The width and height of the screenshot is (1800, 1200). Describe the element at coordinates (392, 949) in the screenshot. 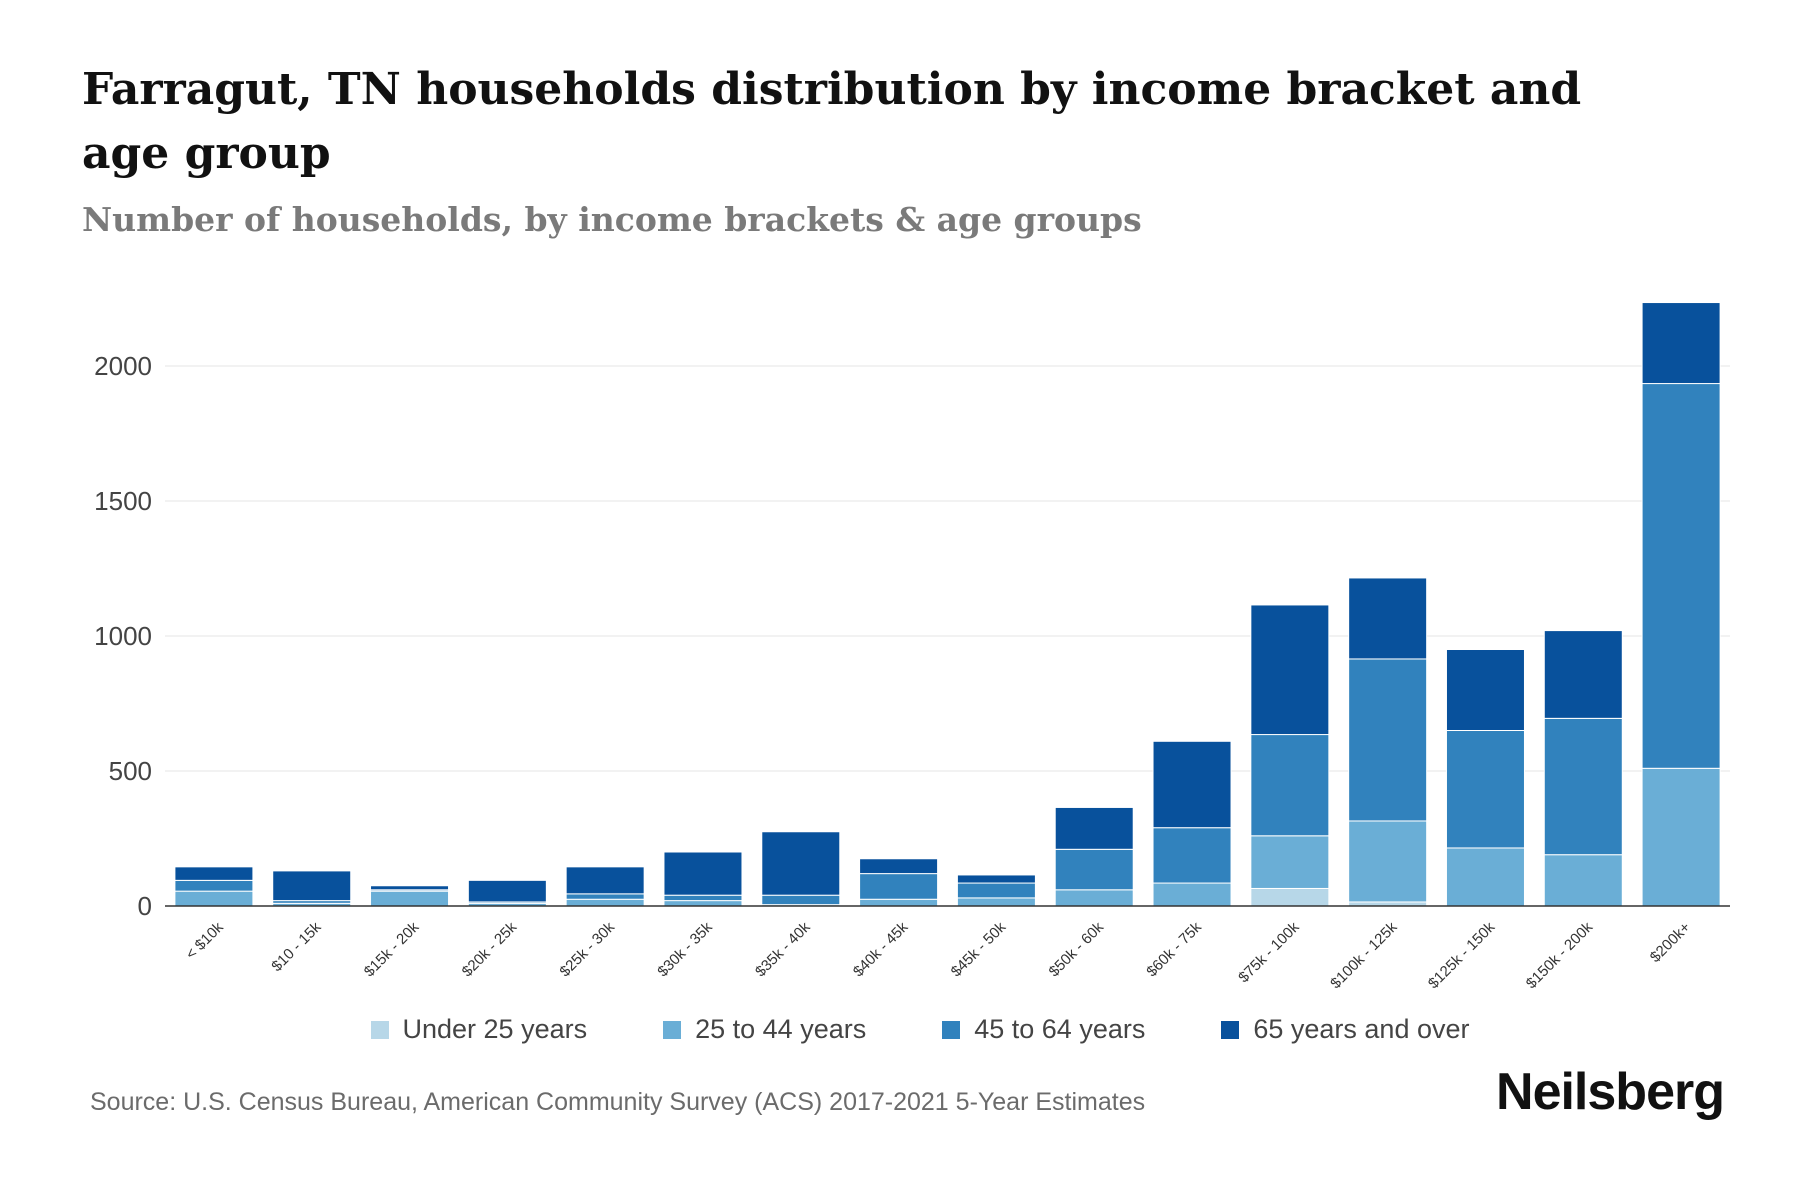

I see `x-tick-label: $15k - 20k` at that location.